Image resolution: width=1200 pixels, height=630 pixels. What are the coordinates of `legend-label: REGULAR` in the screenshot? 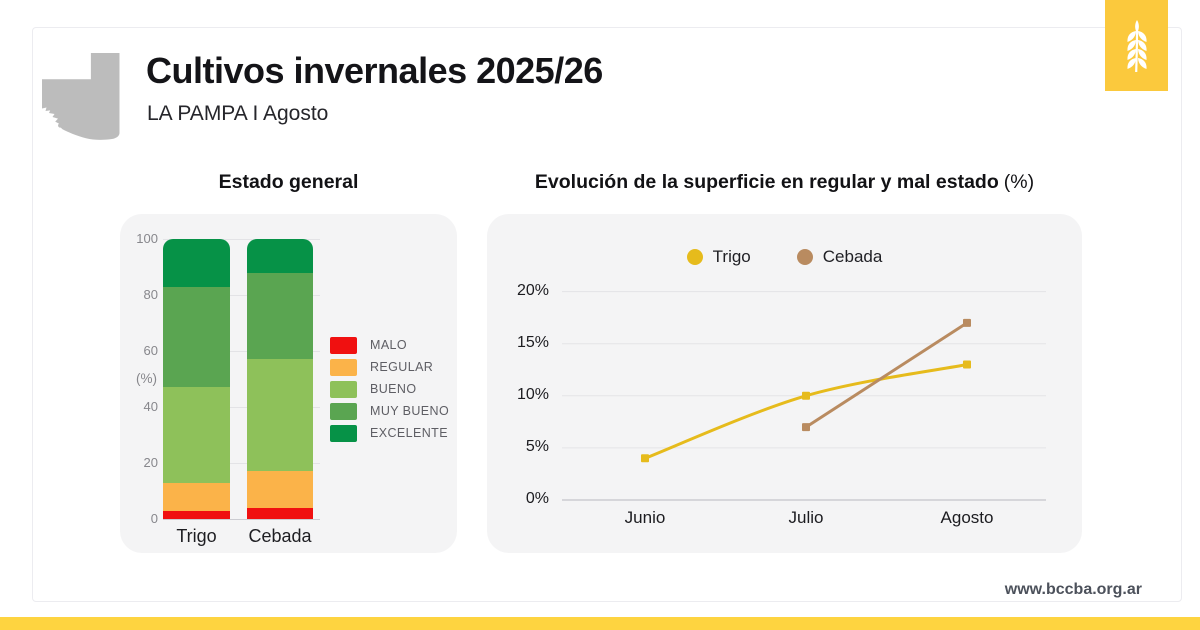 It's located at (402, 367).